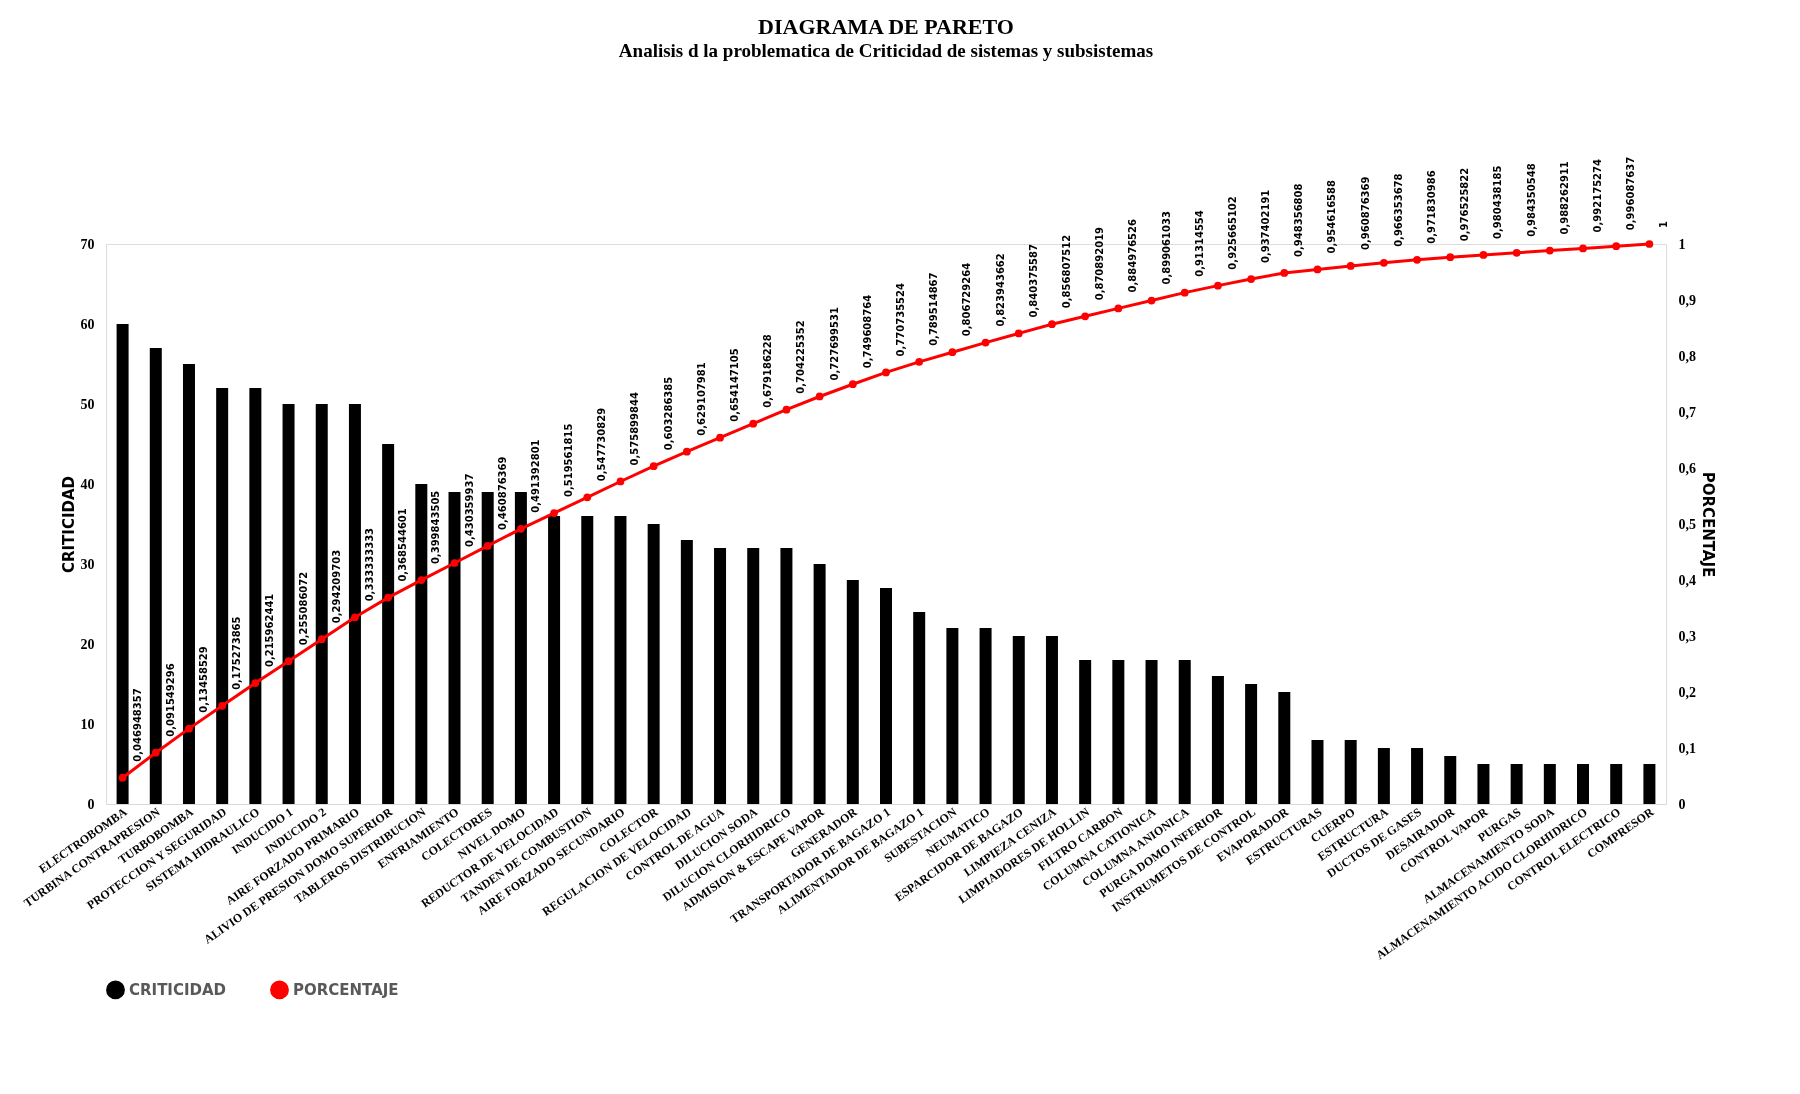  I want to click on data-label: 0,368544601, so click(403, 545).